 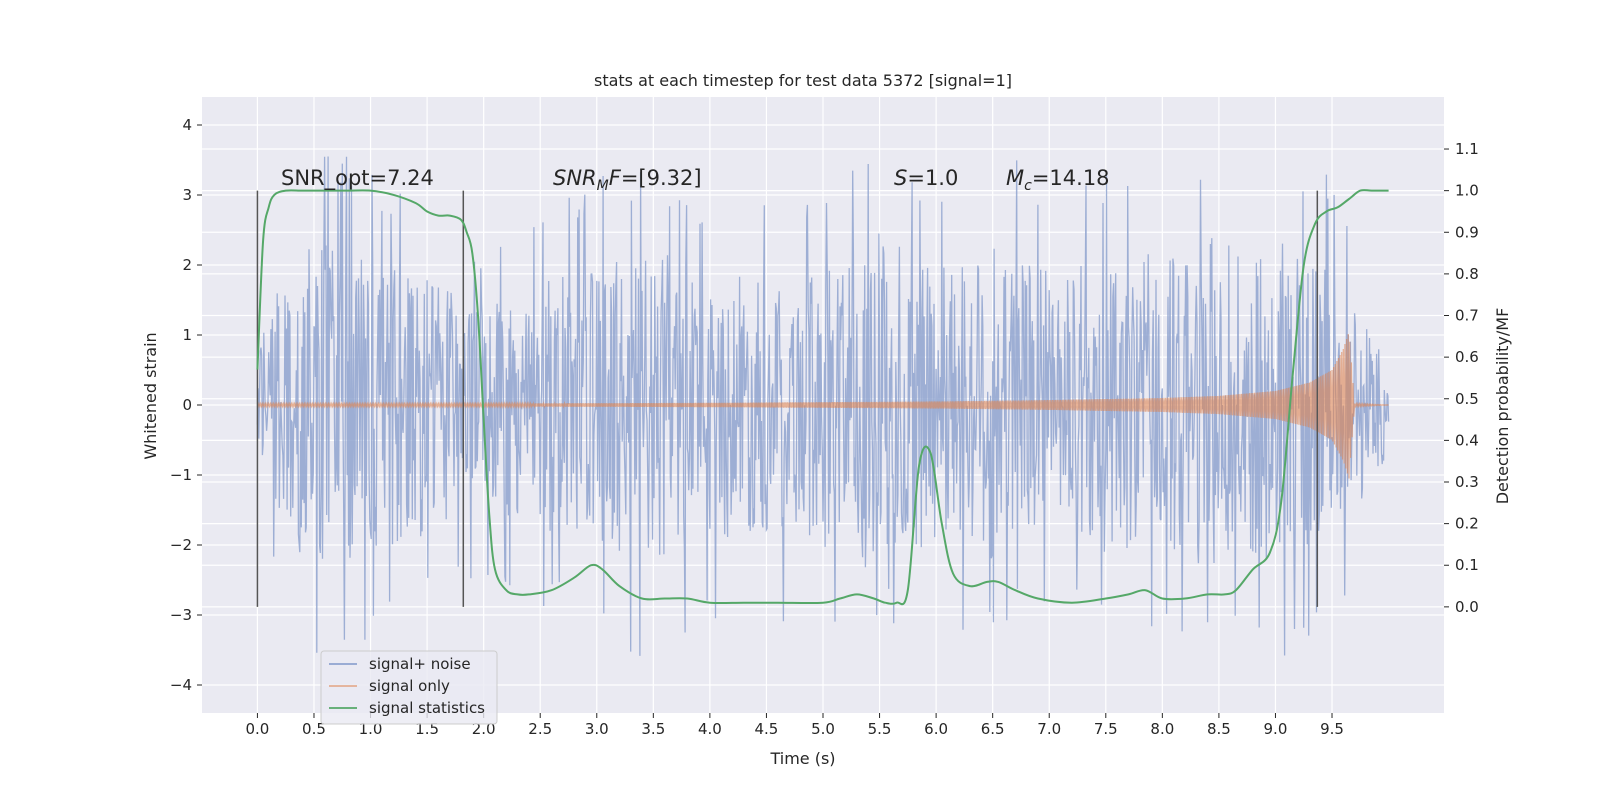 I want to click on x-tick-label: 7.5, so click(x=1106, y=729).